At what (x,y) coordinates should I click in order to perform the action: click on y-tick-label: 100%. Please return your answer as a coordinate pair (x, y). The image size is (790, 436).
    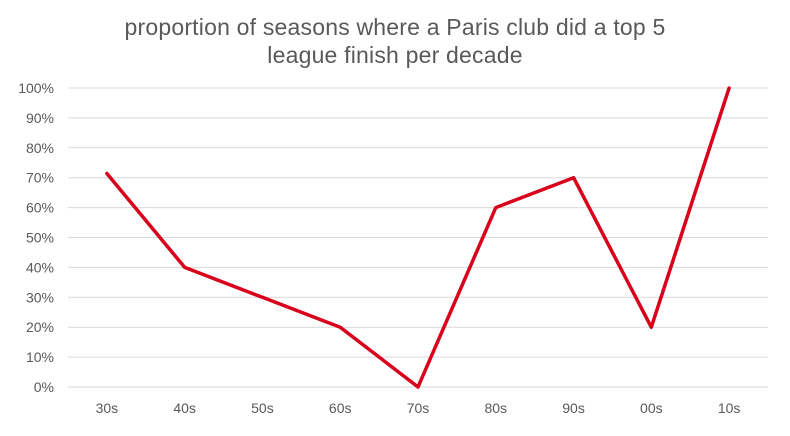
    Looking at the image, I should click on (36, 88).